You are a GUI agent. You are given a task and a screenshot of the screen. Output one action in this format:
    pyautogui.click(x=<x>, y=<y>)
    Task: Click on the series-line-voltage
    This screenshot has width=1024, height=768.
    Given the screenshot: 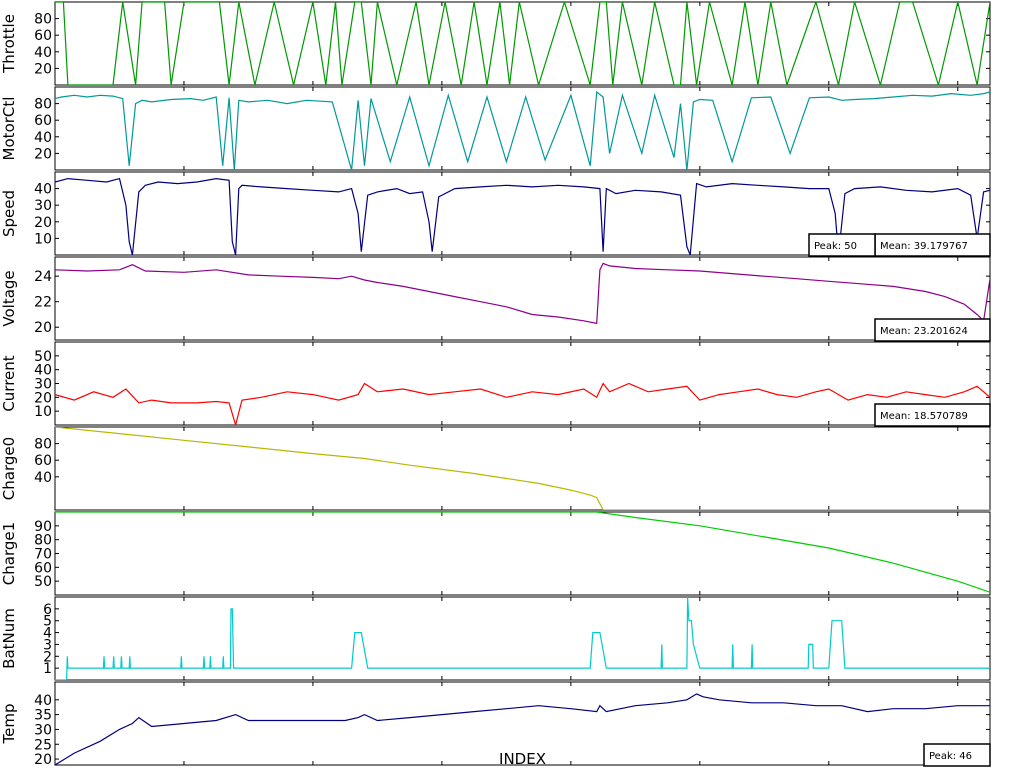 What is the action you would take?
    pyautogui.click(x=522, y=293)
    